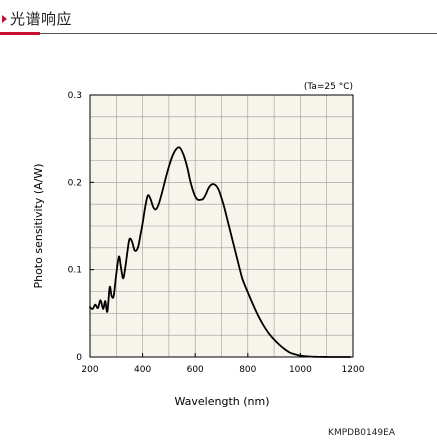 This screenshot has width=437, height=445. What do you see at coordinates (353, 370) in the screenshot?
I see `x-tick-label: 1200` at bounding box center [353, 370].